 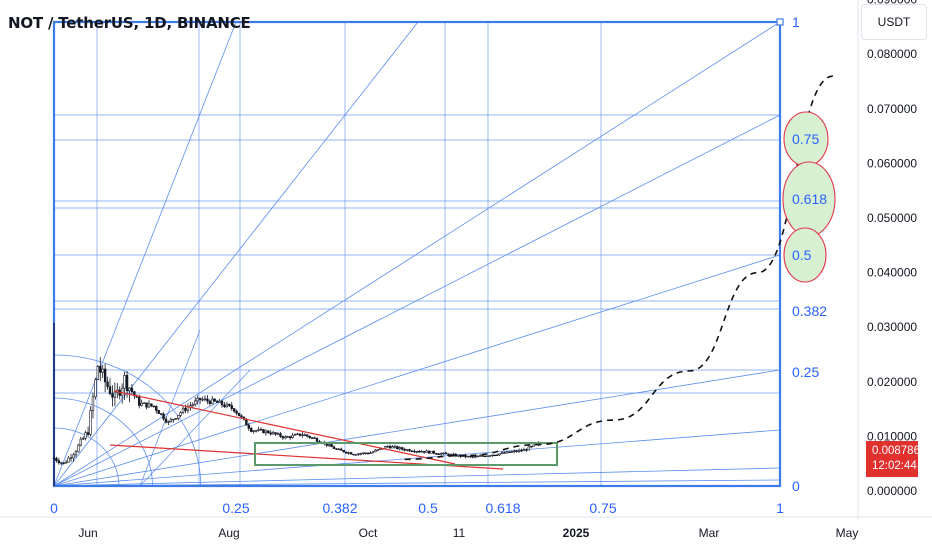 I want to click on time-tick-label-6: May, so click(x=847, y=533).